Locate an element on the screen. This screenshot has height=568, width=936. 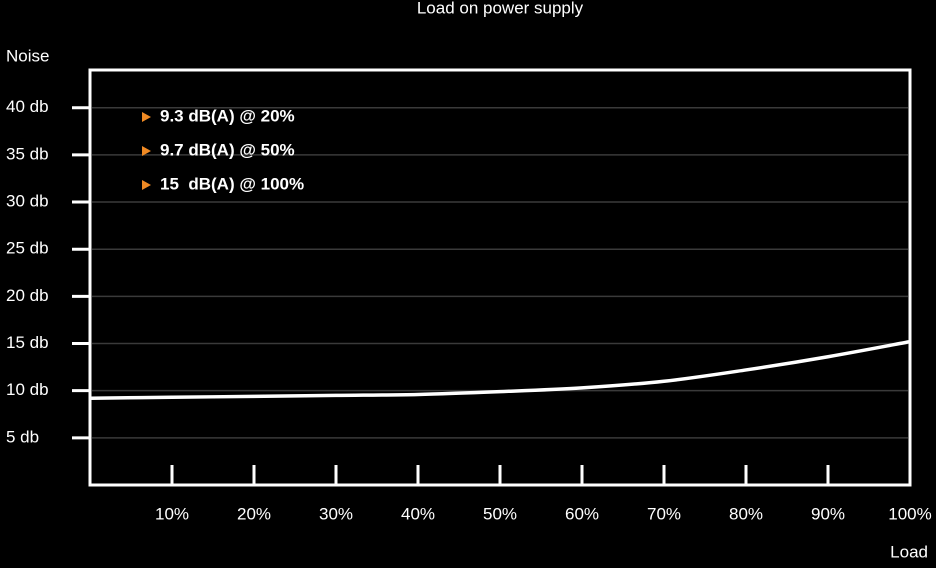
y-tick-label: 10 db is located at coordinates (27, 389).